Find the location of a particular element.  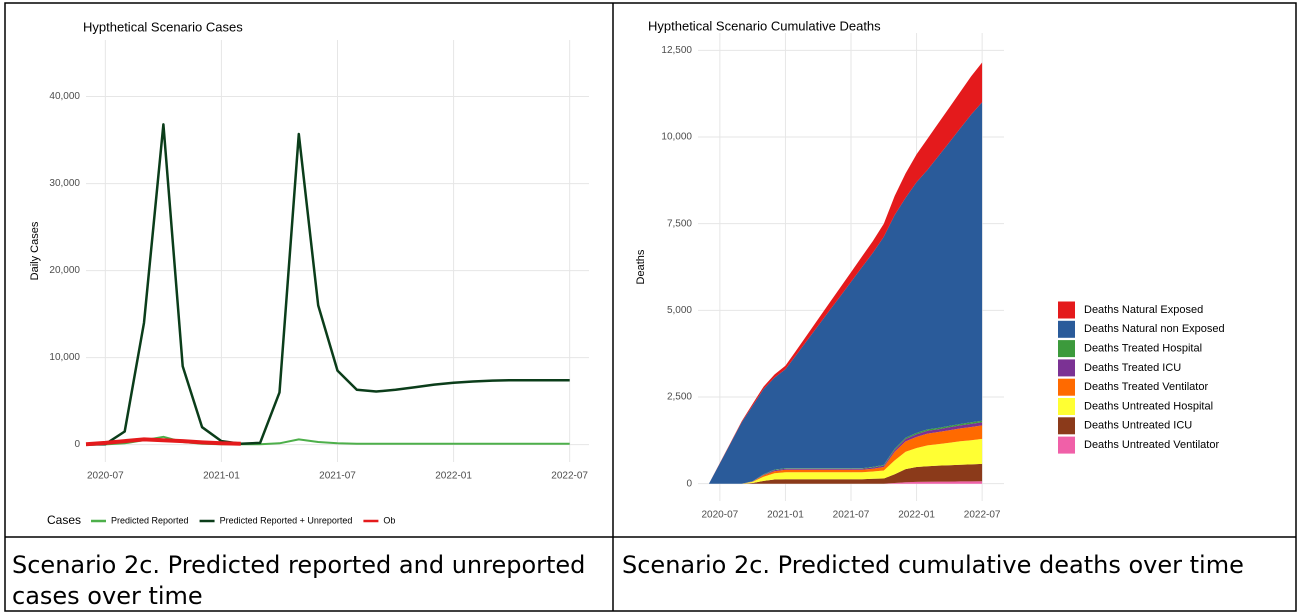

legend-label: Deaths Natural non Exposed is located at coordinates (1154, 329).